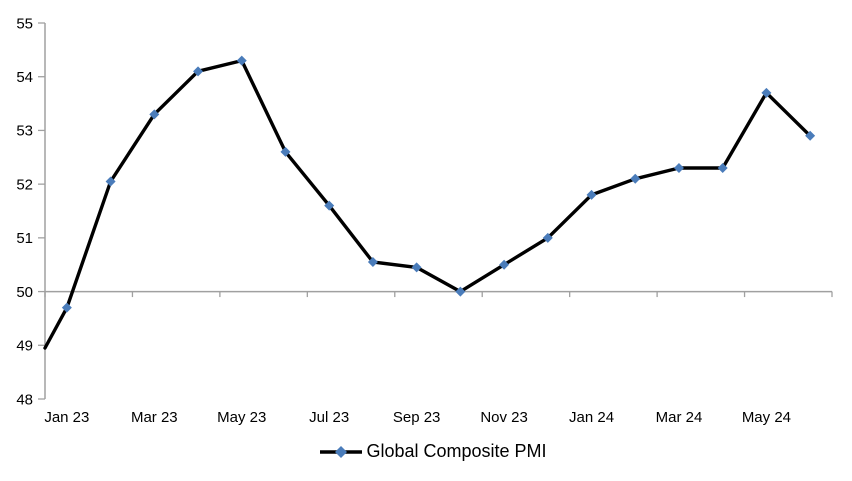 The image size is (852, 481). I want to click on y-axis-label: 50, so click(24, 292).